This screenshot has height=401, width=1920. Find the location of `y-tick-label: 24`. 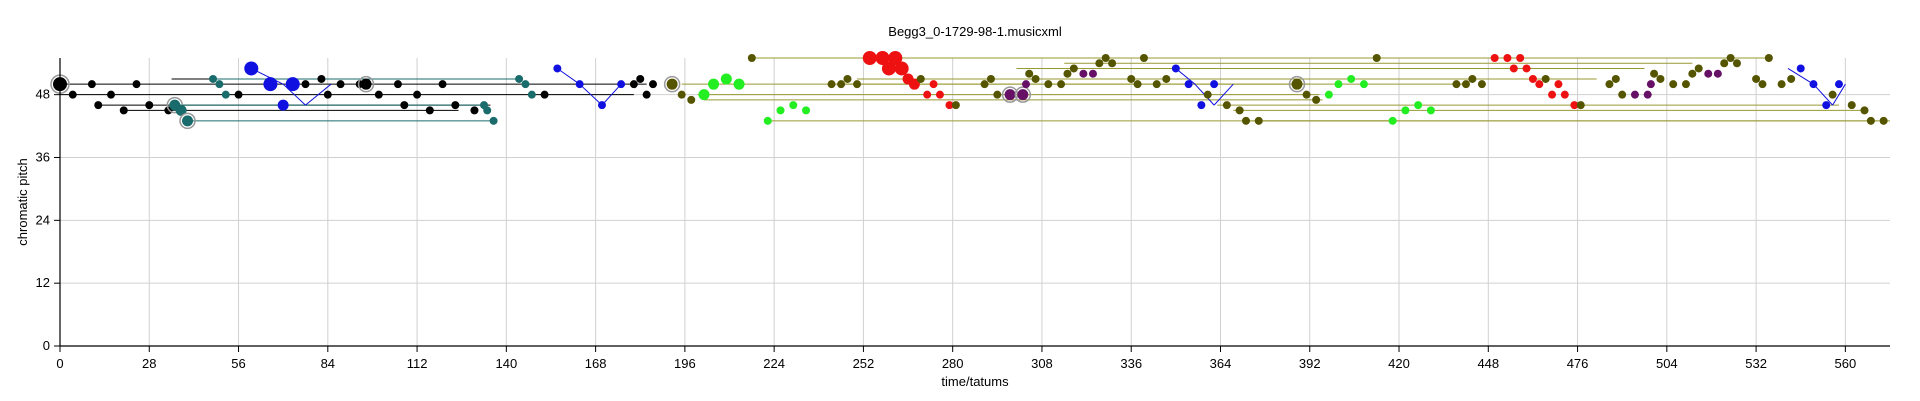

y-tick-label: 24 is located at coordinates (43, 219).